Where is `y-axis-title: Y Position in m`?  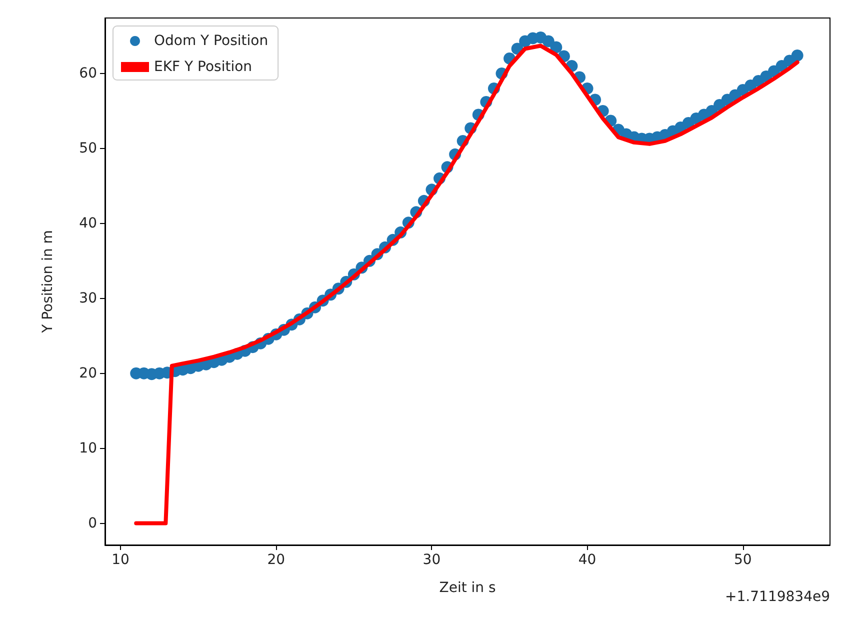 y-axis-title: Y Position in m is located at coordinates (48, 282).